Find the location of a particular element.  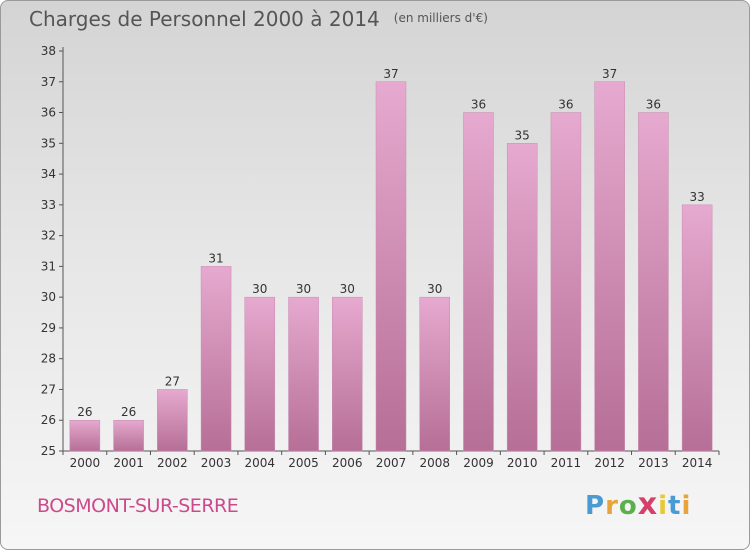

bar-2007 is located at coordinates (391, 266).